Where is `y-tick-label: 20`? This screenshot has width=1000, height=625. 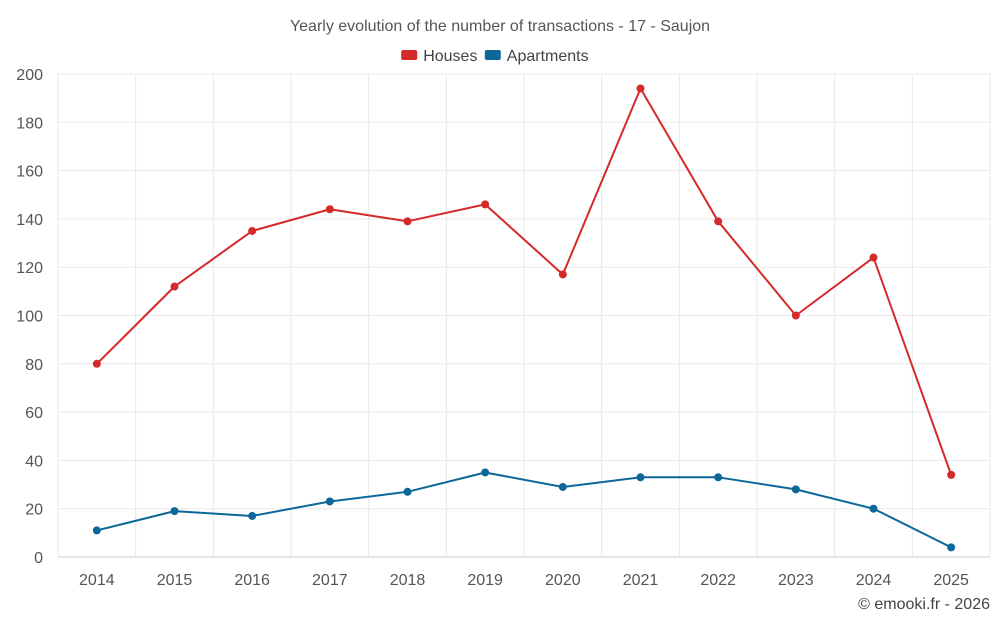 y-tick-label: 20 is located at coordinates (34, 510).